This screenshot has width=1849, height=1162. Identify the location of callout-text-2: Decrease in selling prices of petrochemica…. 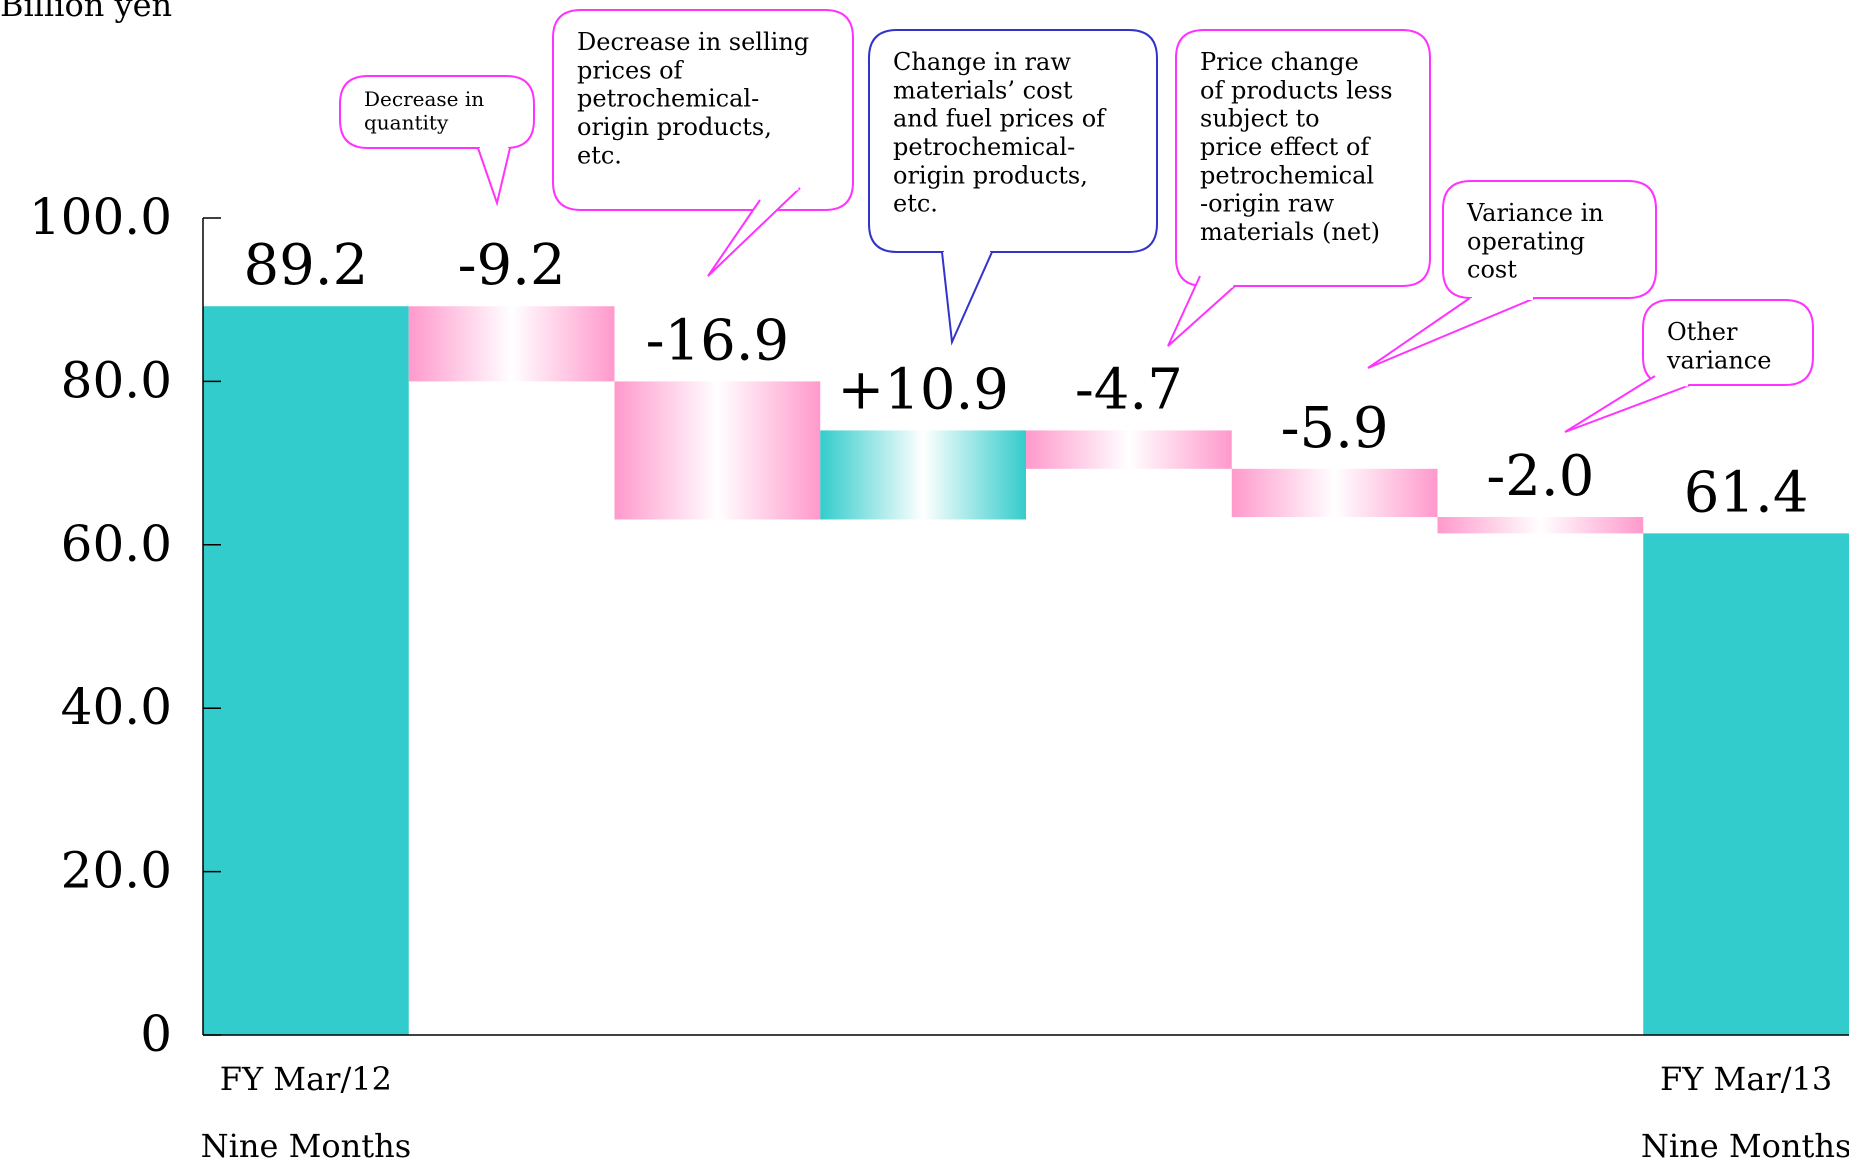
(693, 98).